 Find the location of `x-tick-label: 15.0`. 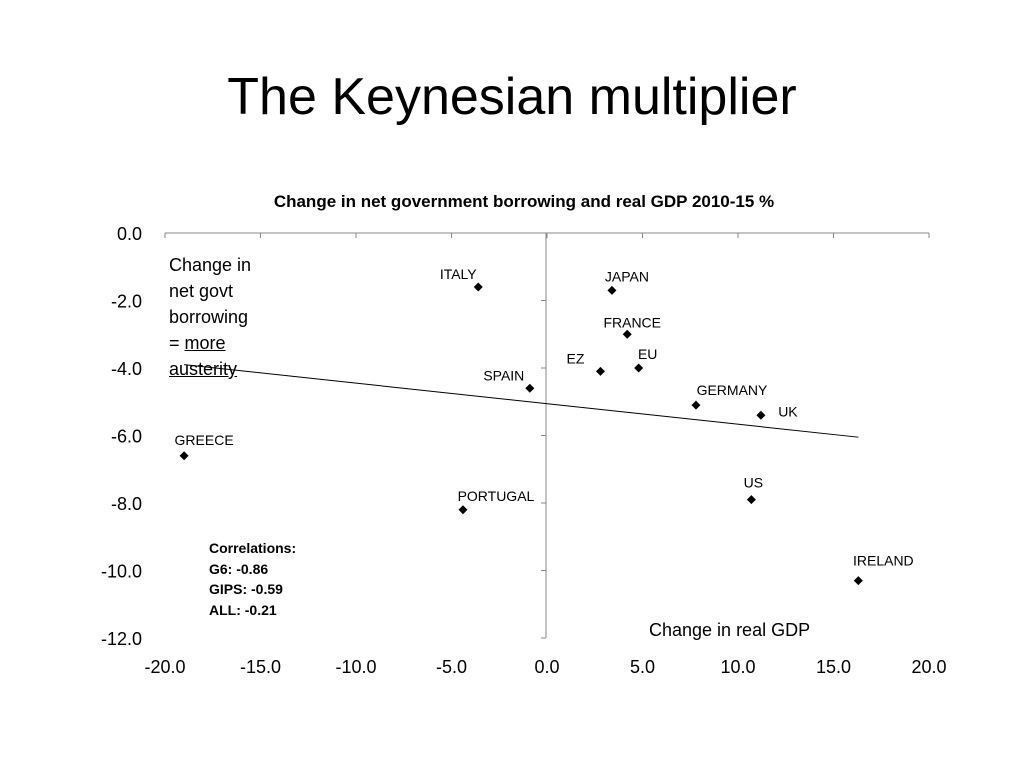

x-tick-label: 15.0 is located at coordinates (833, 667).